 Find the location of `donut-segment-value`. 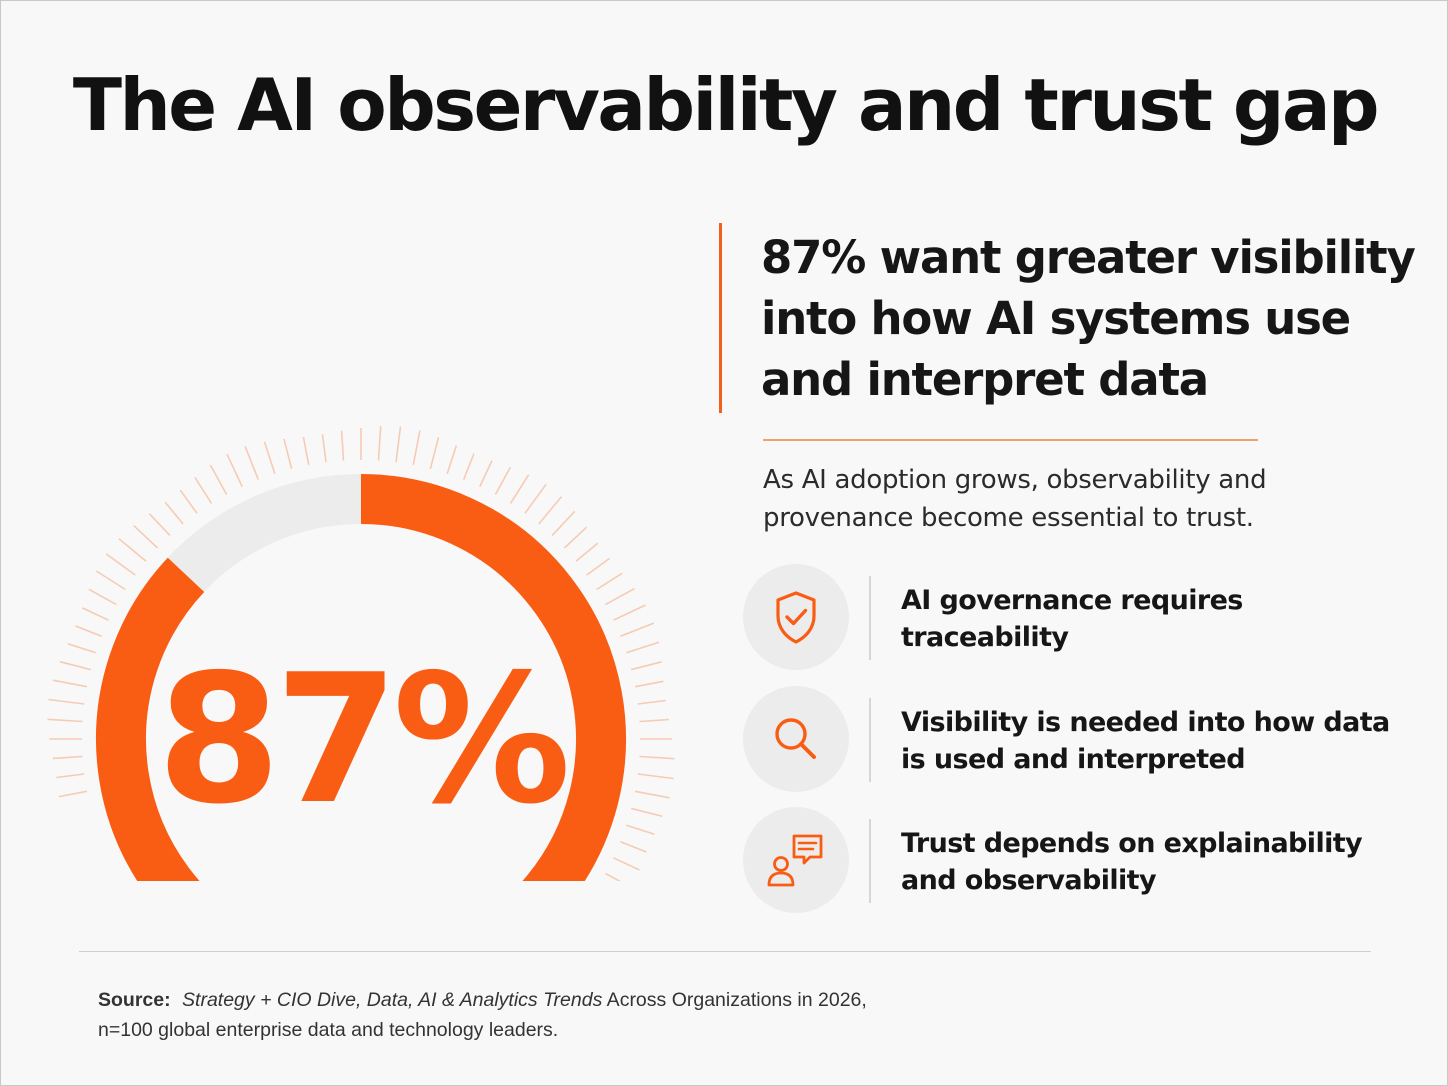

donut-segment-value is located at coordinates (361, 677).